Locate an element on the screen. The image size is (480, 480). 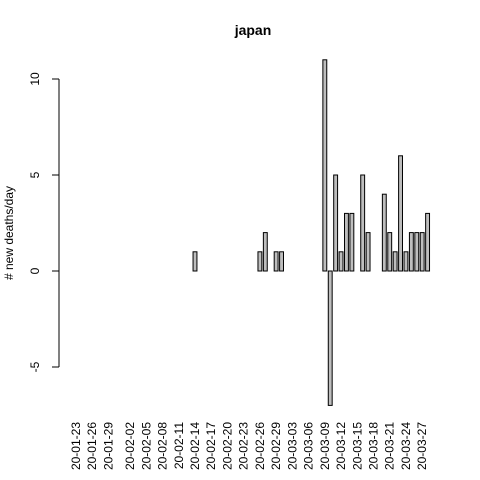
x-tick-label-20-03-27: 20-03-27 is located at coordinates (422, 446).